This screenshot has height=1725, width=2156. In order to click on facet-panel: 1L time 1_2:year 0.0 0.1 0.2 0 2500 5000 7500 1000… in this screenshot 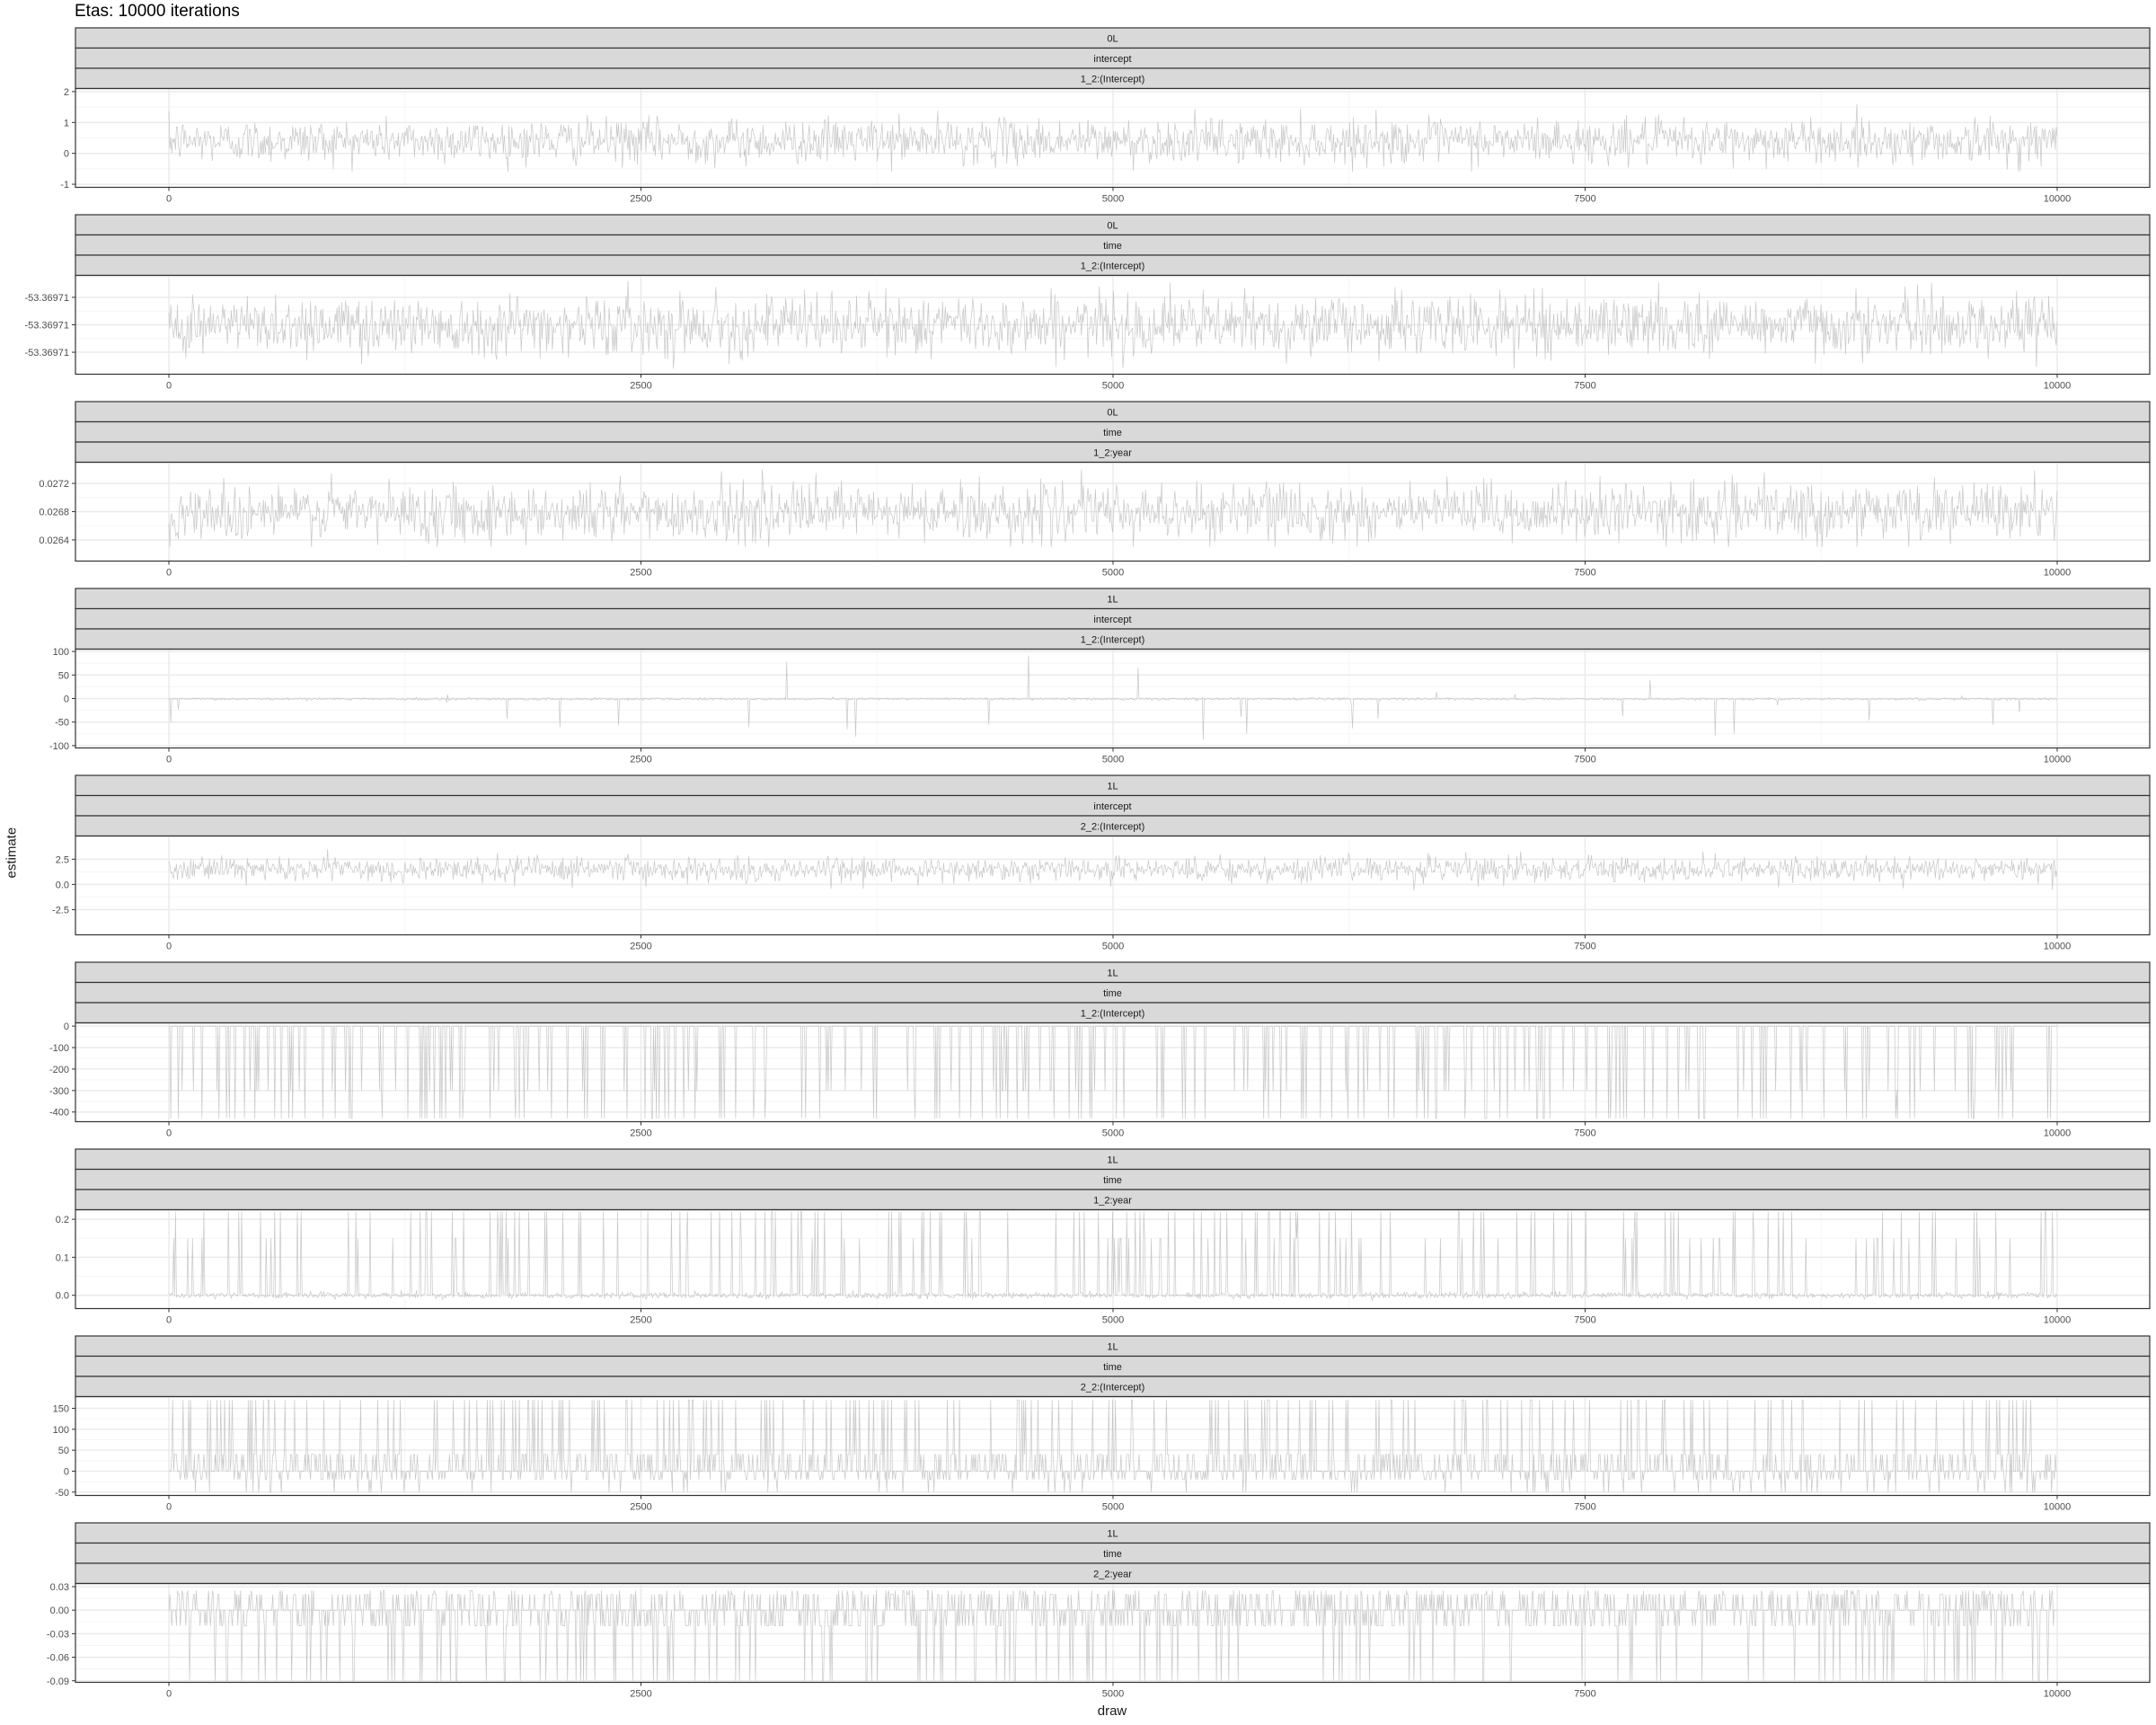, I will do `click(1103, 1237)`.